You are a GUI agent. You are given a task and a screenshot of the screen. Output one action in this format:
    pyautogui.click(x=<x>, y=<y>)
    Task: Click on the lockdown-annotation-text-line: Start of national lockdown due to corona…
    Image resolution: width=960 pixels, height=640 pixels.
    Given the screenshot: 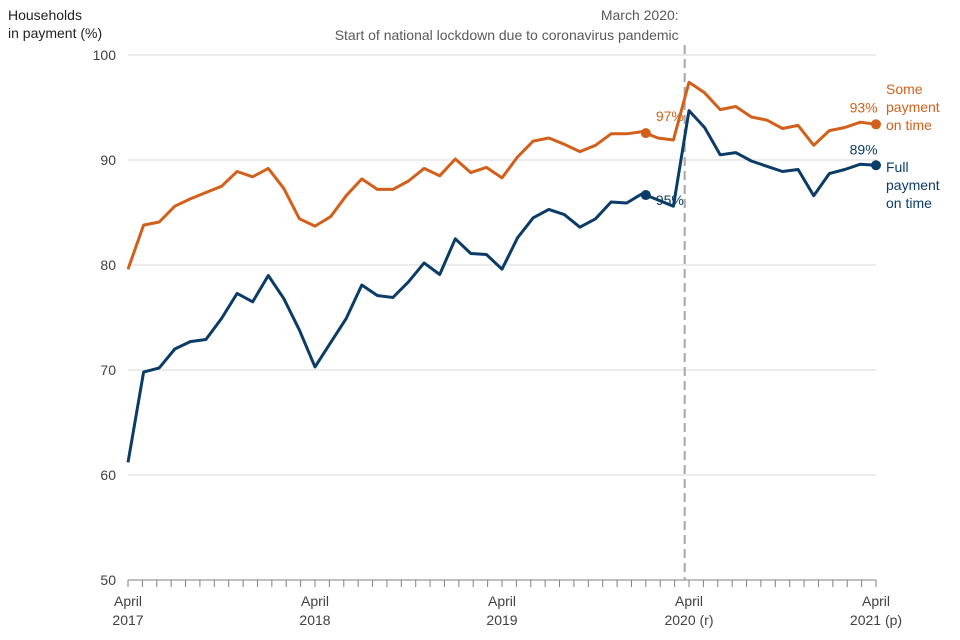 What is the action you would take?
    pyautogui.click(x=507, y=35)
    